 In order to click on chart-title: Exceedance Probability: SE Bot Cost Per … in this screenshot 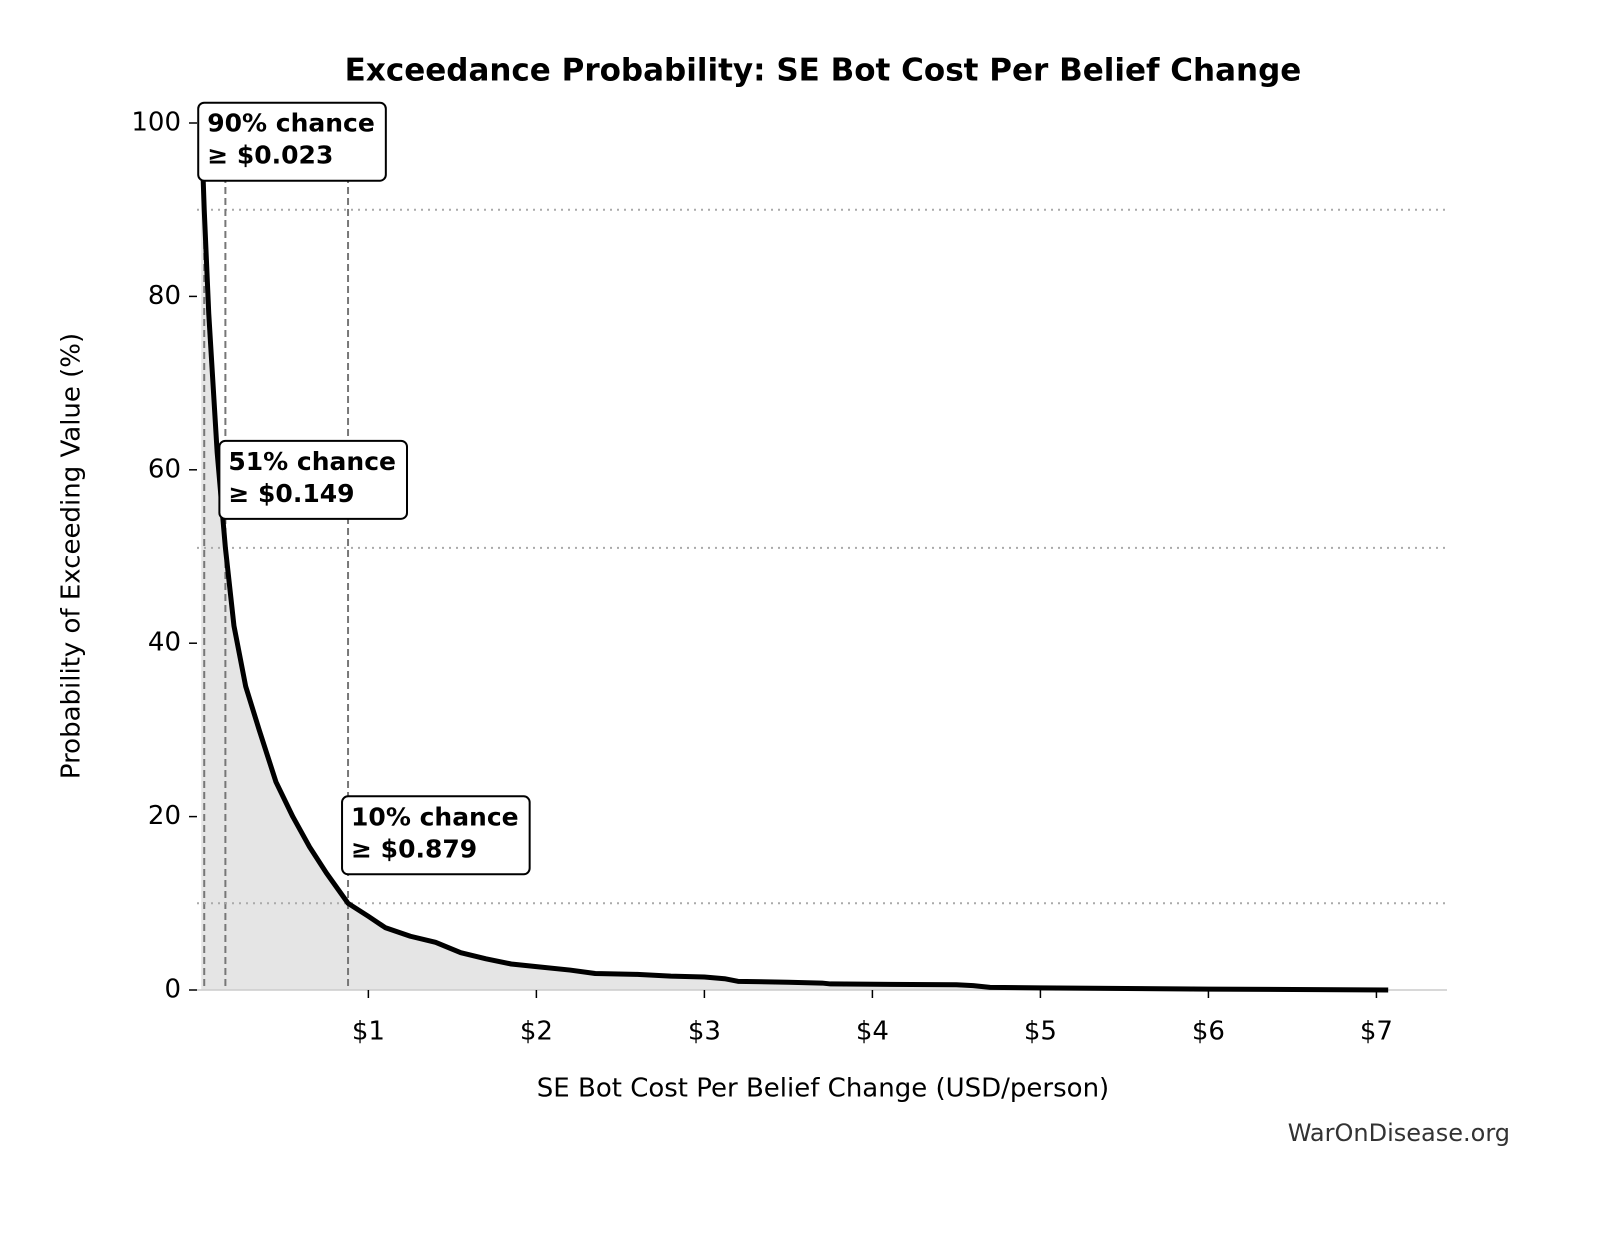, I will do `click(823, 71)`.